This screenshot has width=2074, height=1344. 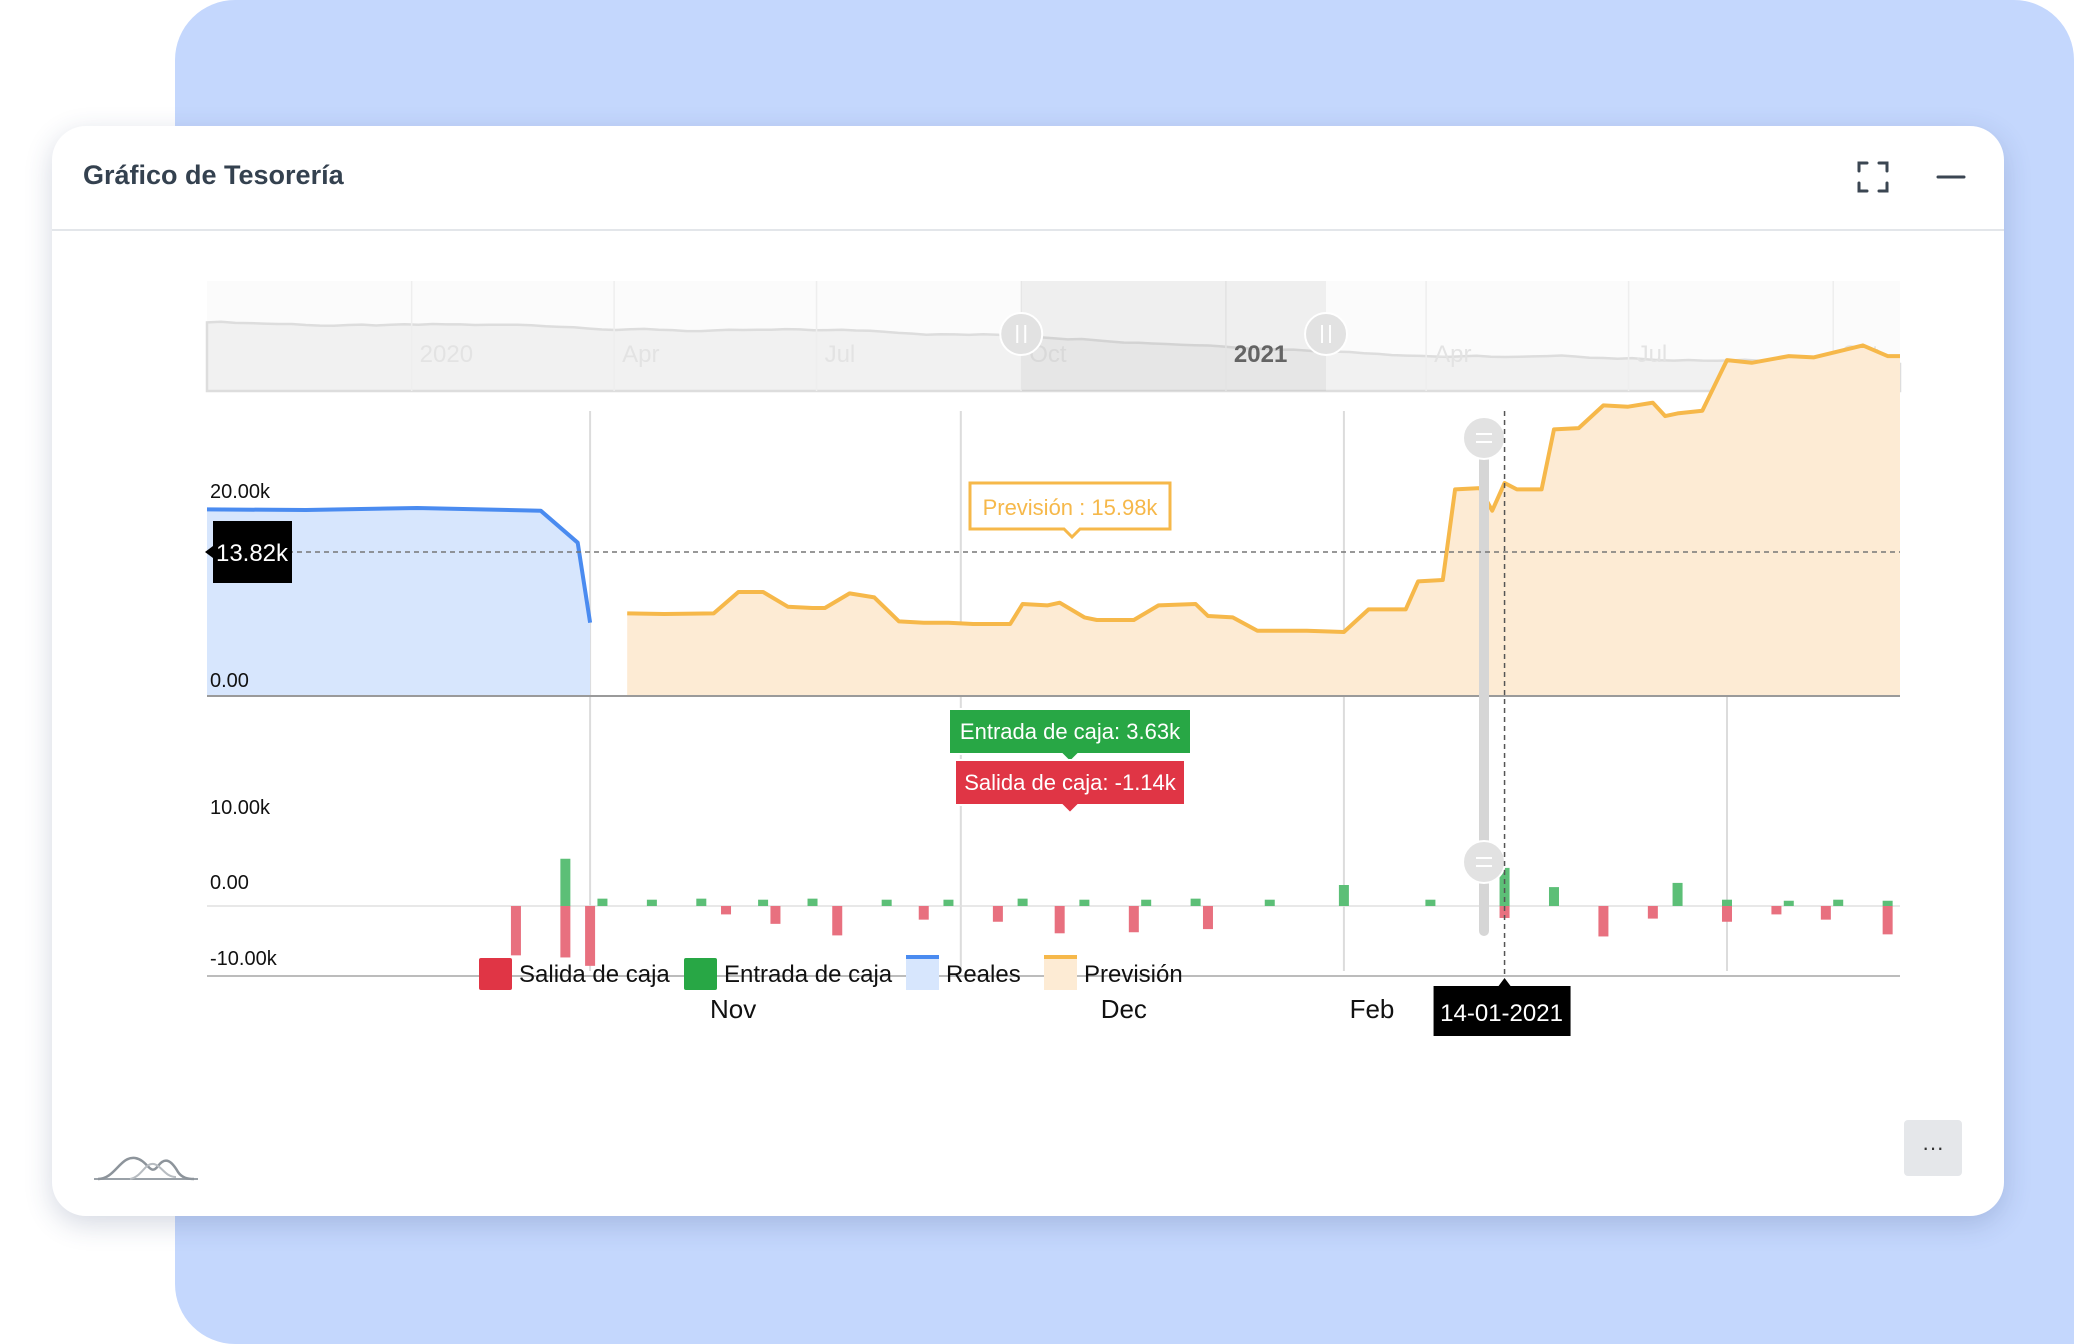 I want to click on crosshair-y-label-box, so click(x=248, y=552).